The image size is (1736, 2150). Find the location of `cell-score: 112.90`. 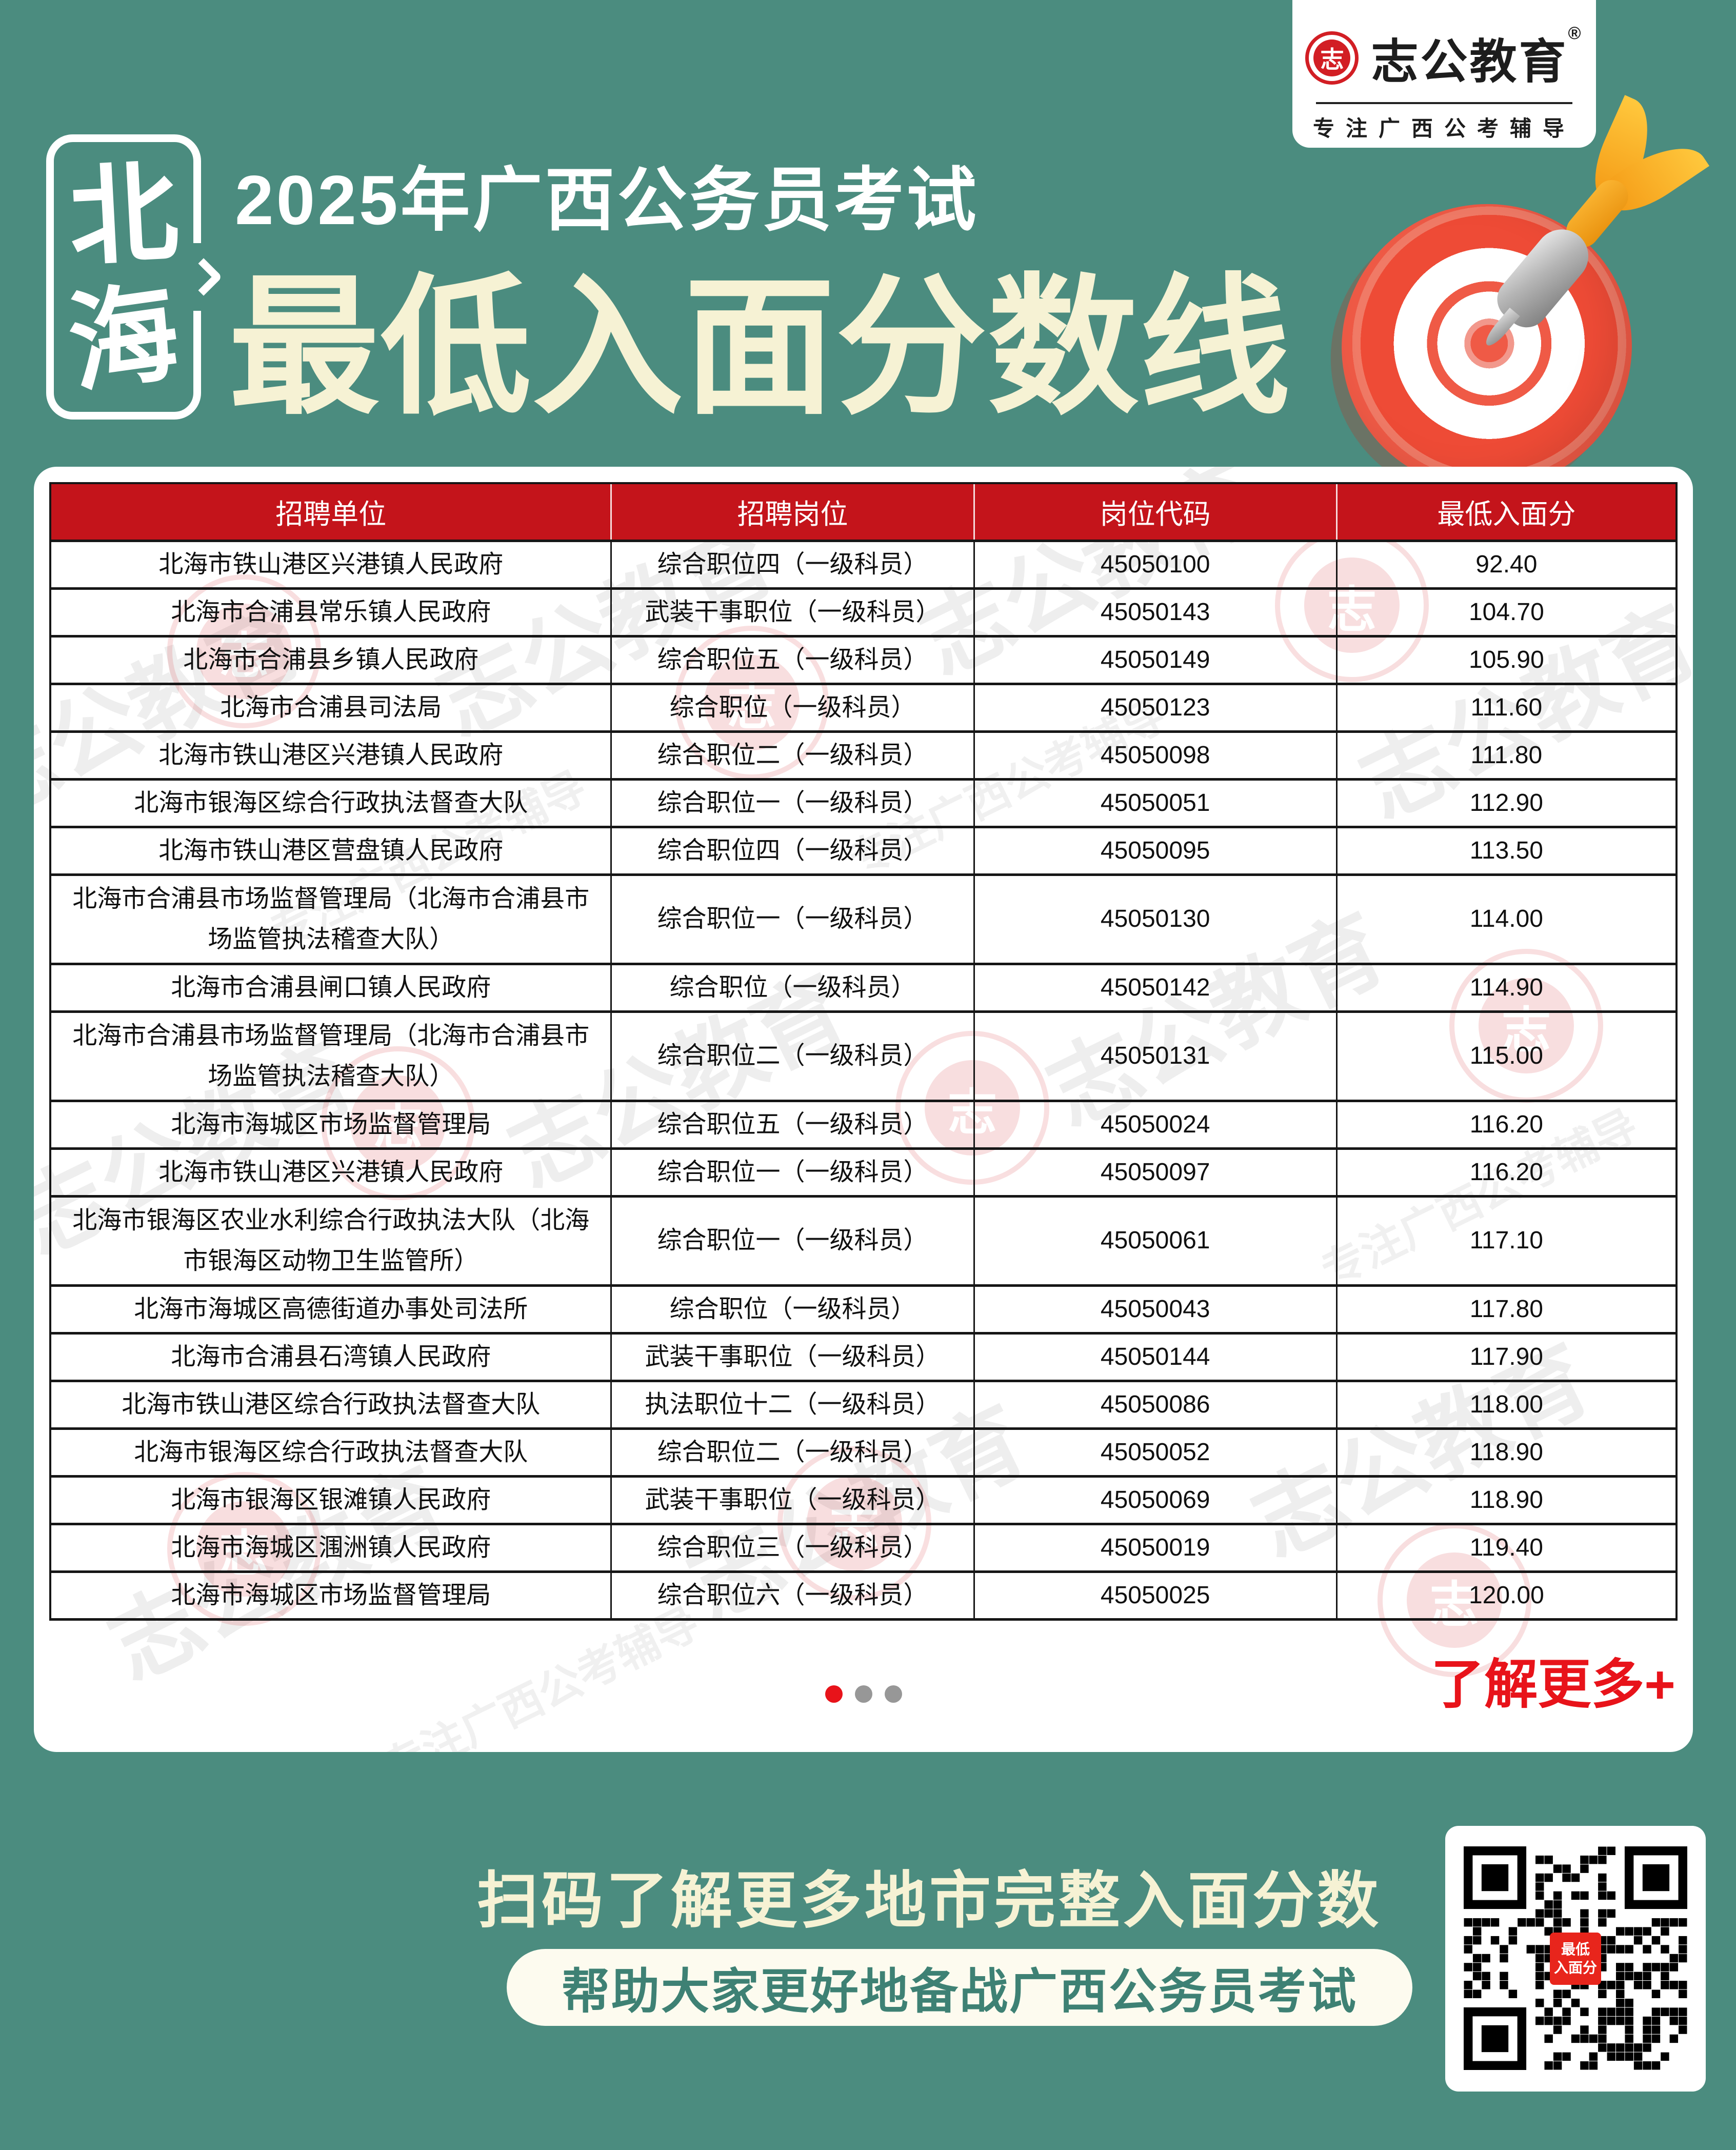

cell-score: 112.90 is located at coordinates (1506, 803).